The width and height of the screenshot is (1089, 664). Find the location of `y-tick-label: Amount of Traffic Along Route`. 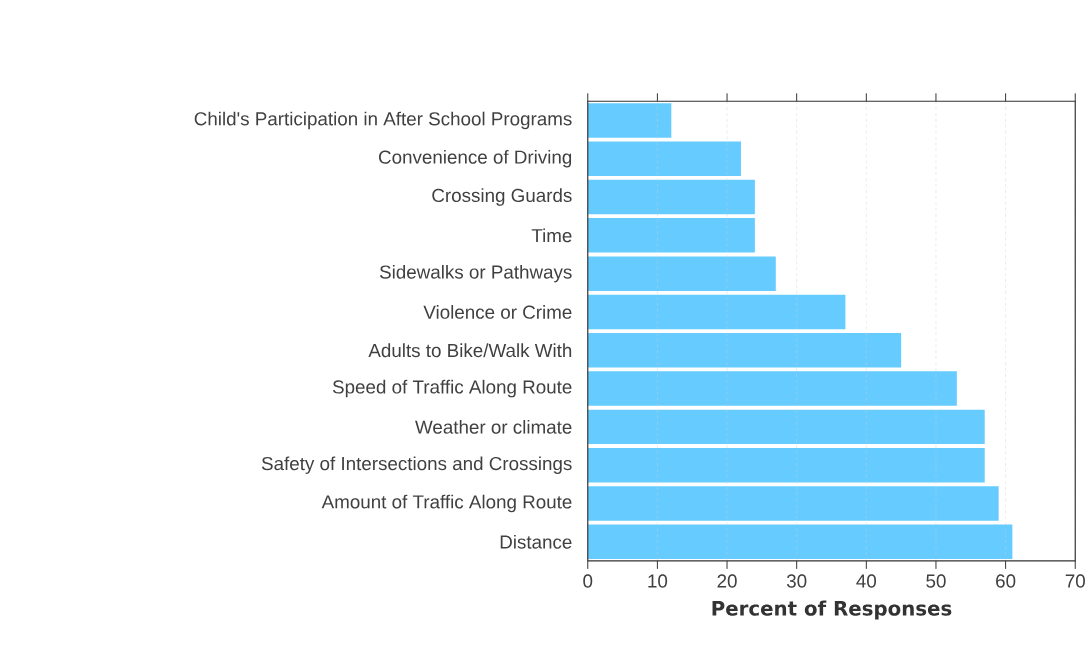

y-tick-label: Amount of Traffic Along Route is located at coordinates (446, 503).